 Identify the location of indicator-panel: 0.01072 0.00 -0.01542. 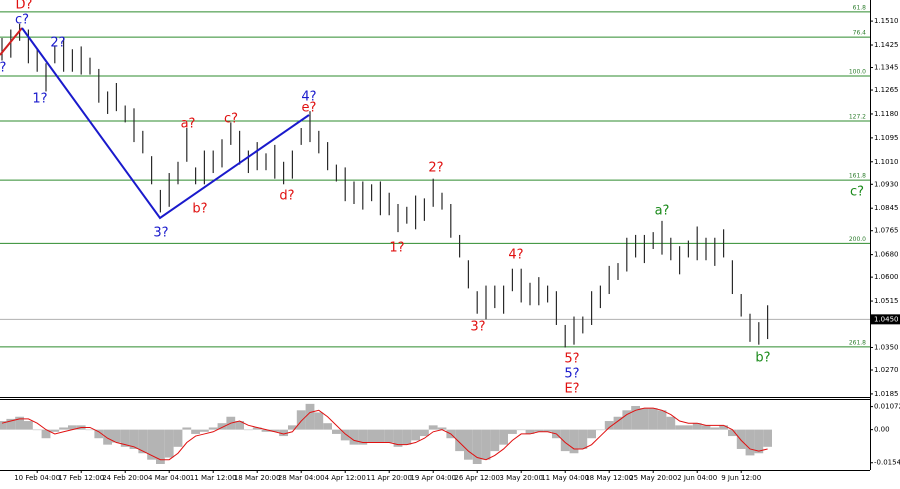
(450, 435).